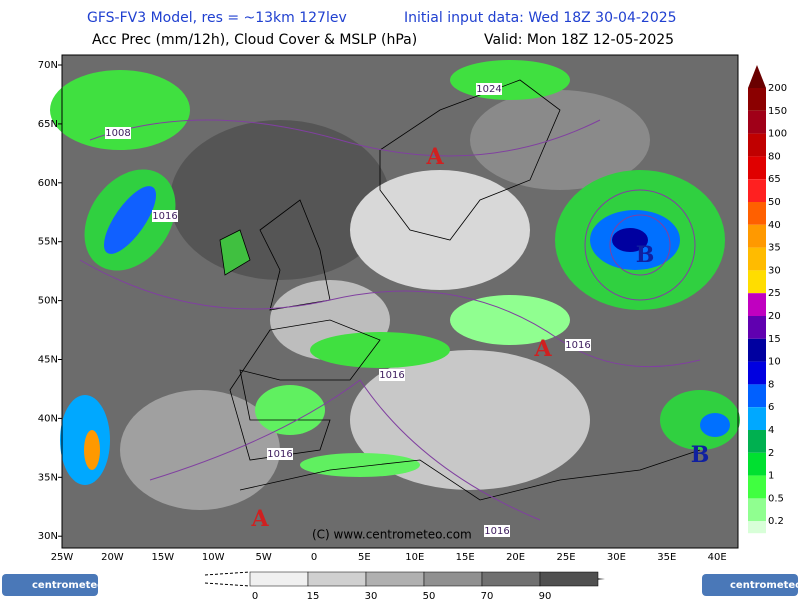 The width and height of the screenshot is (800, 604). What do you see at coordinates (776, 498) in the screenshot?
I see `precip-label: 0.5` at bounding box center [776, 498].